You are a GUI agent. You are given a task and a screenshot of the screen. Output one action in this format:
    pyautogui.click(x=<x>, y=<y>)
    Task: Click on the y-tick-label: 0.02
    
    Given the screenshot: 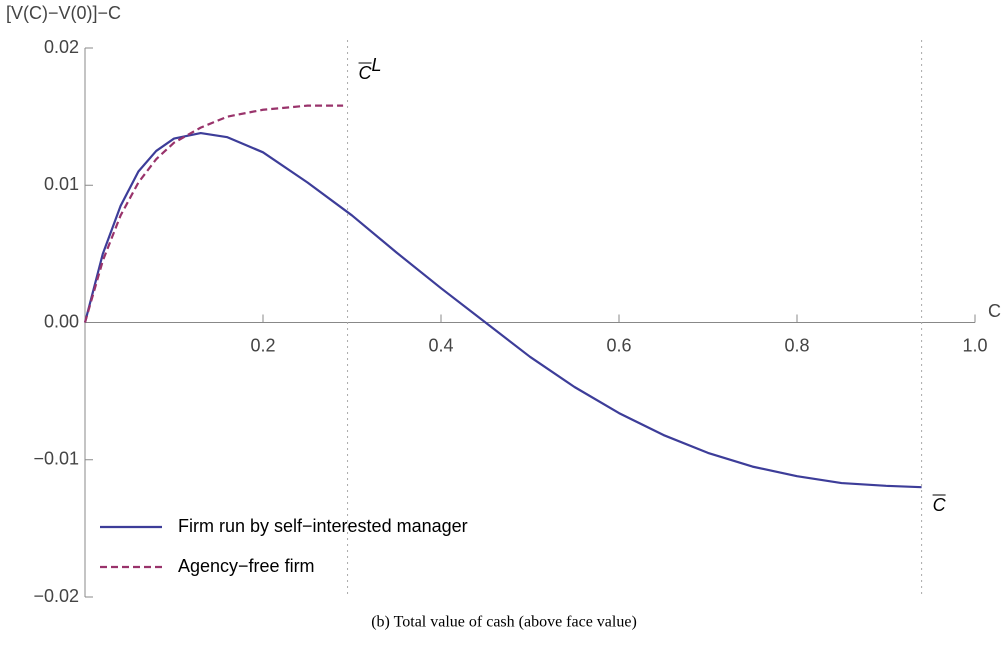 What is the action you would take?
    pyautogui.click(x=61, y=47)
    